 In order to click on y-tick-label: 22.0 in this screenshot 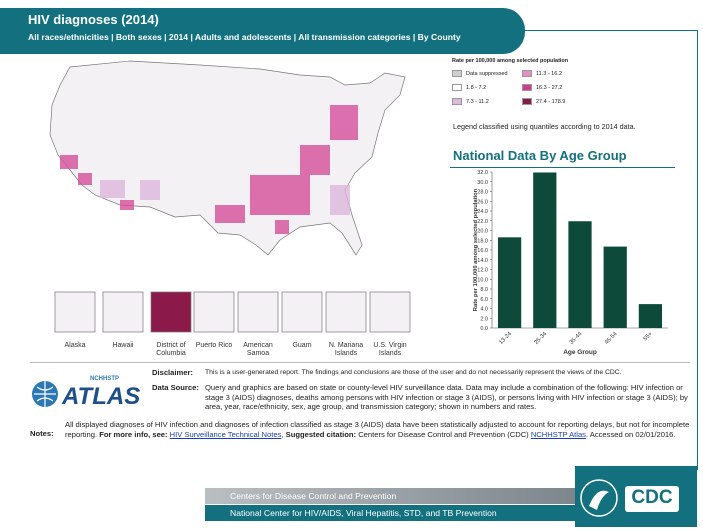, I will do `click(482, 222)`.